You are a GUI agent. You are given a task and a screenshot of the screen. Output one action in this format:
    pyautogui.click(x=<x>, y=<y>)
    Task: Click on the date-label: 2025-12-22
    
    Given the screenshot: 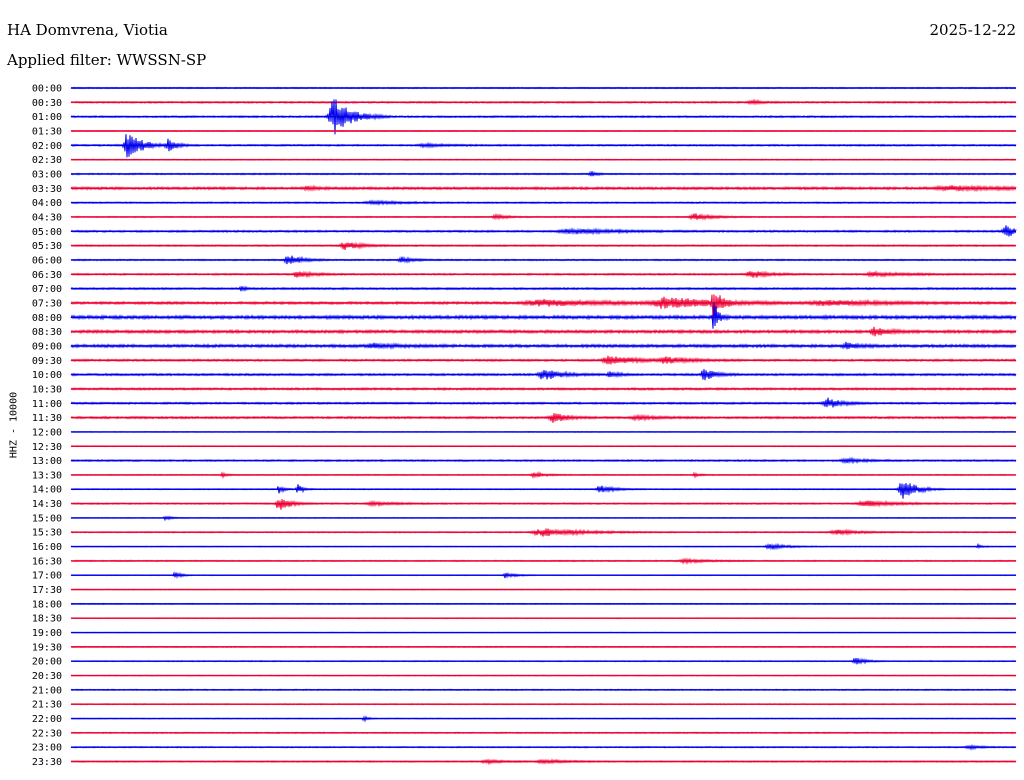 What is the action you would take?
    pyautogui.click(x=972, y=30)
    